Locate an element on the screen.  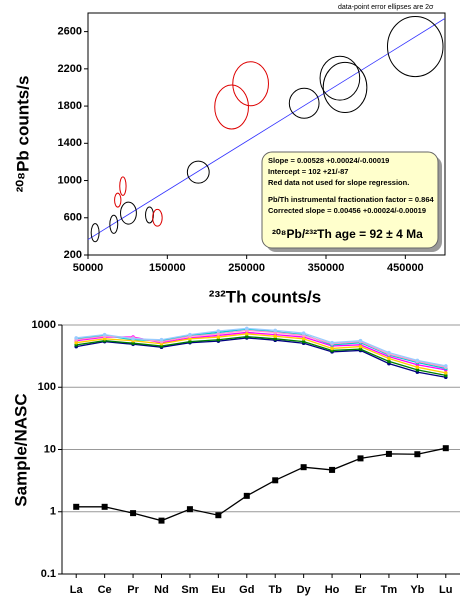
y-tick-label: 1800 is located at coordinates (70, 106).